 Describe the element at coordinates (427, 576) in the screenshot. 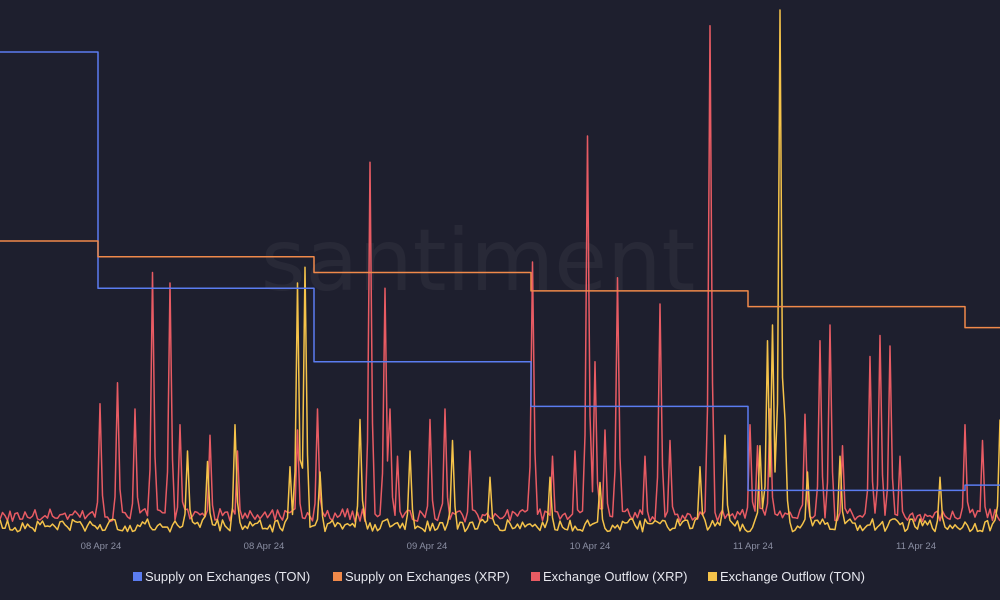

I see `legend-label: Supply on Exchanges (XRP)` at that location.